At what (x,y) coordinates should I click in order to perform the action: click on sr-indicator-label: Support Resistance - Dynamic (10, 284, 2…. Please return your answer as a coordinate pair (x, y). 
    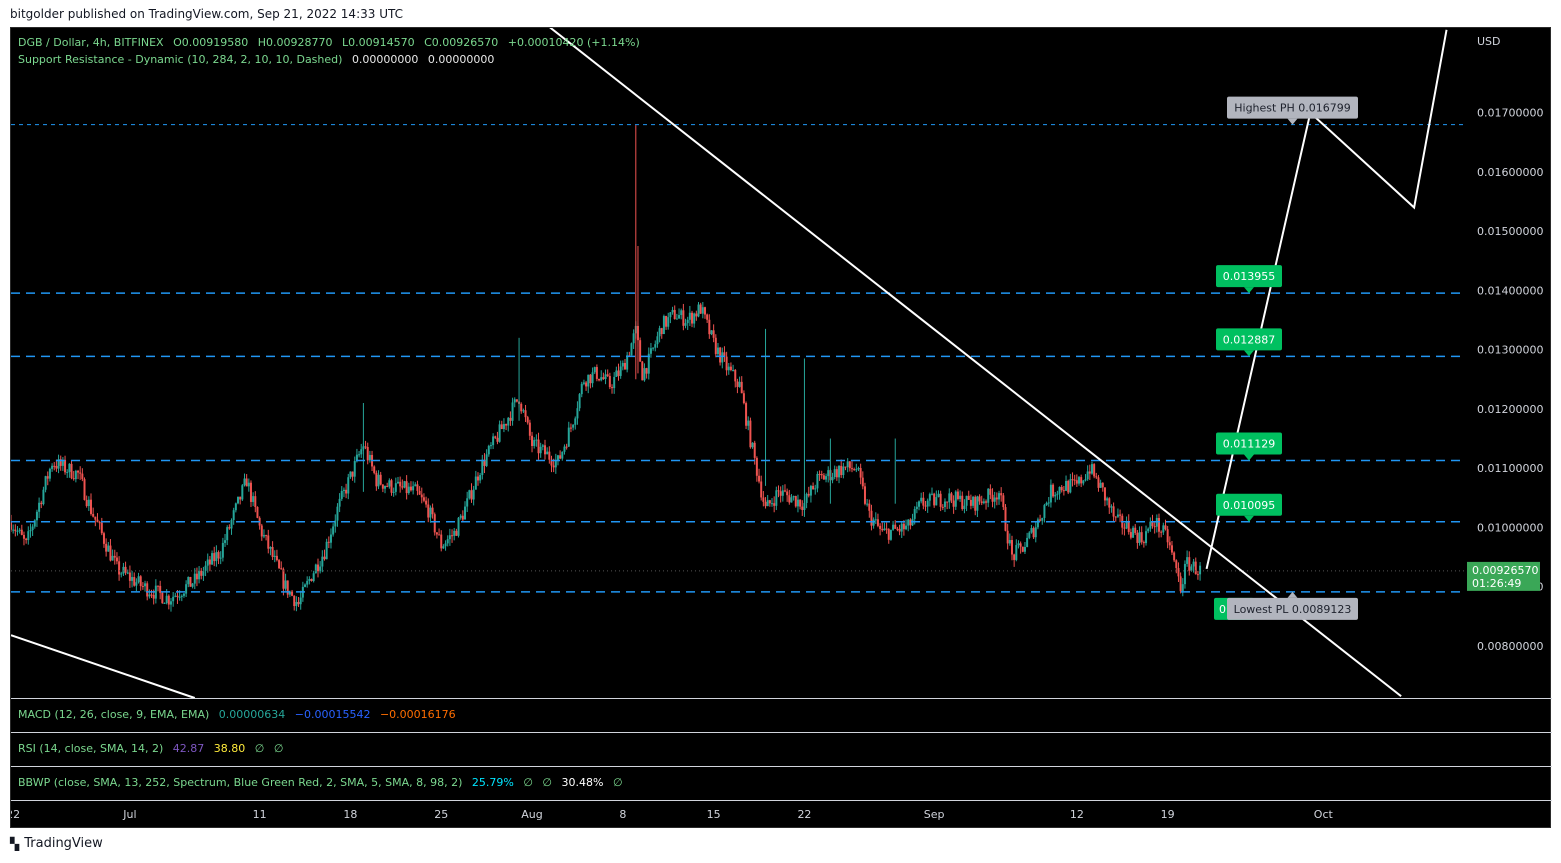
    Looking at the image, I should click on (180, 59).